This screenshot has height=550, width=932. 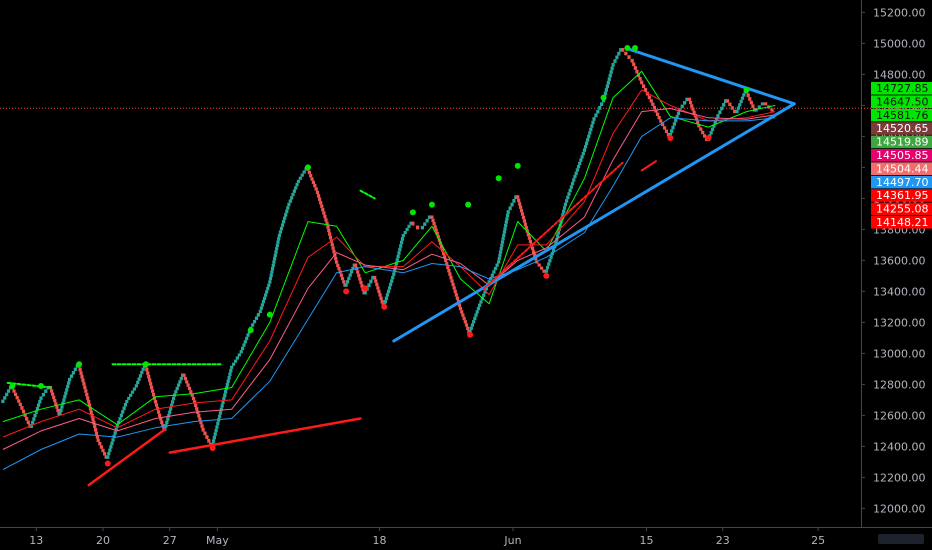 I want to click on pivot-low-marker, so click(x=346, y=291).